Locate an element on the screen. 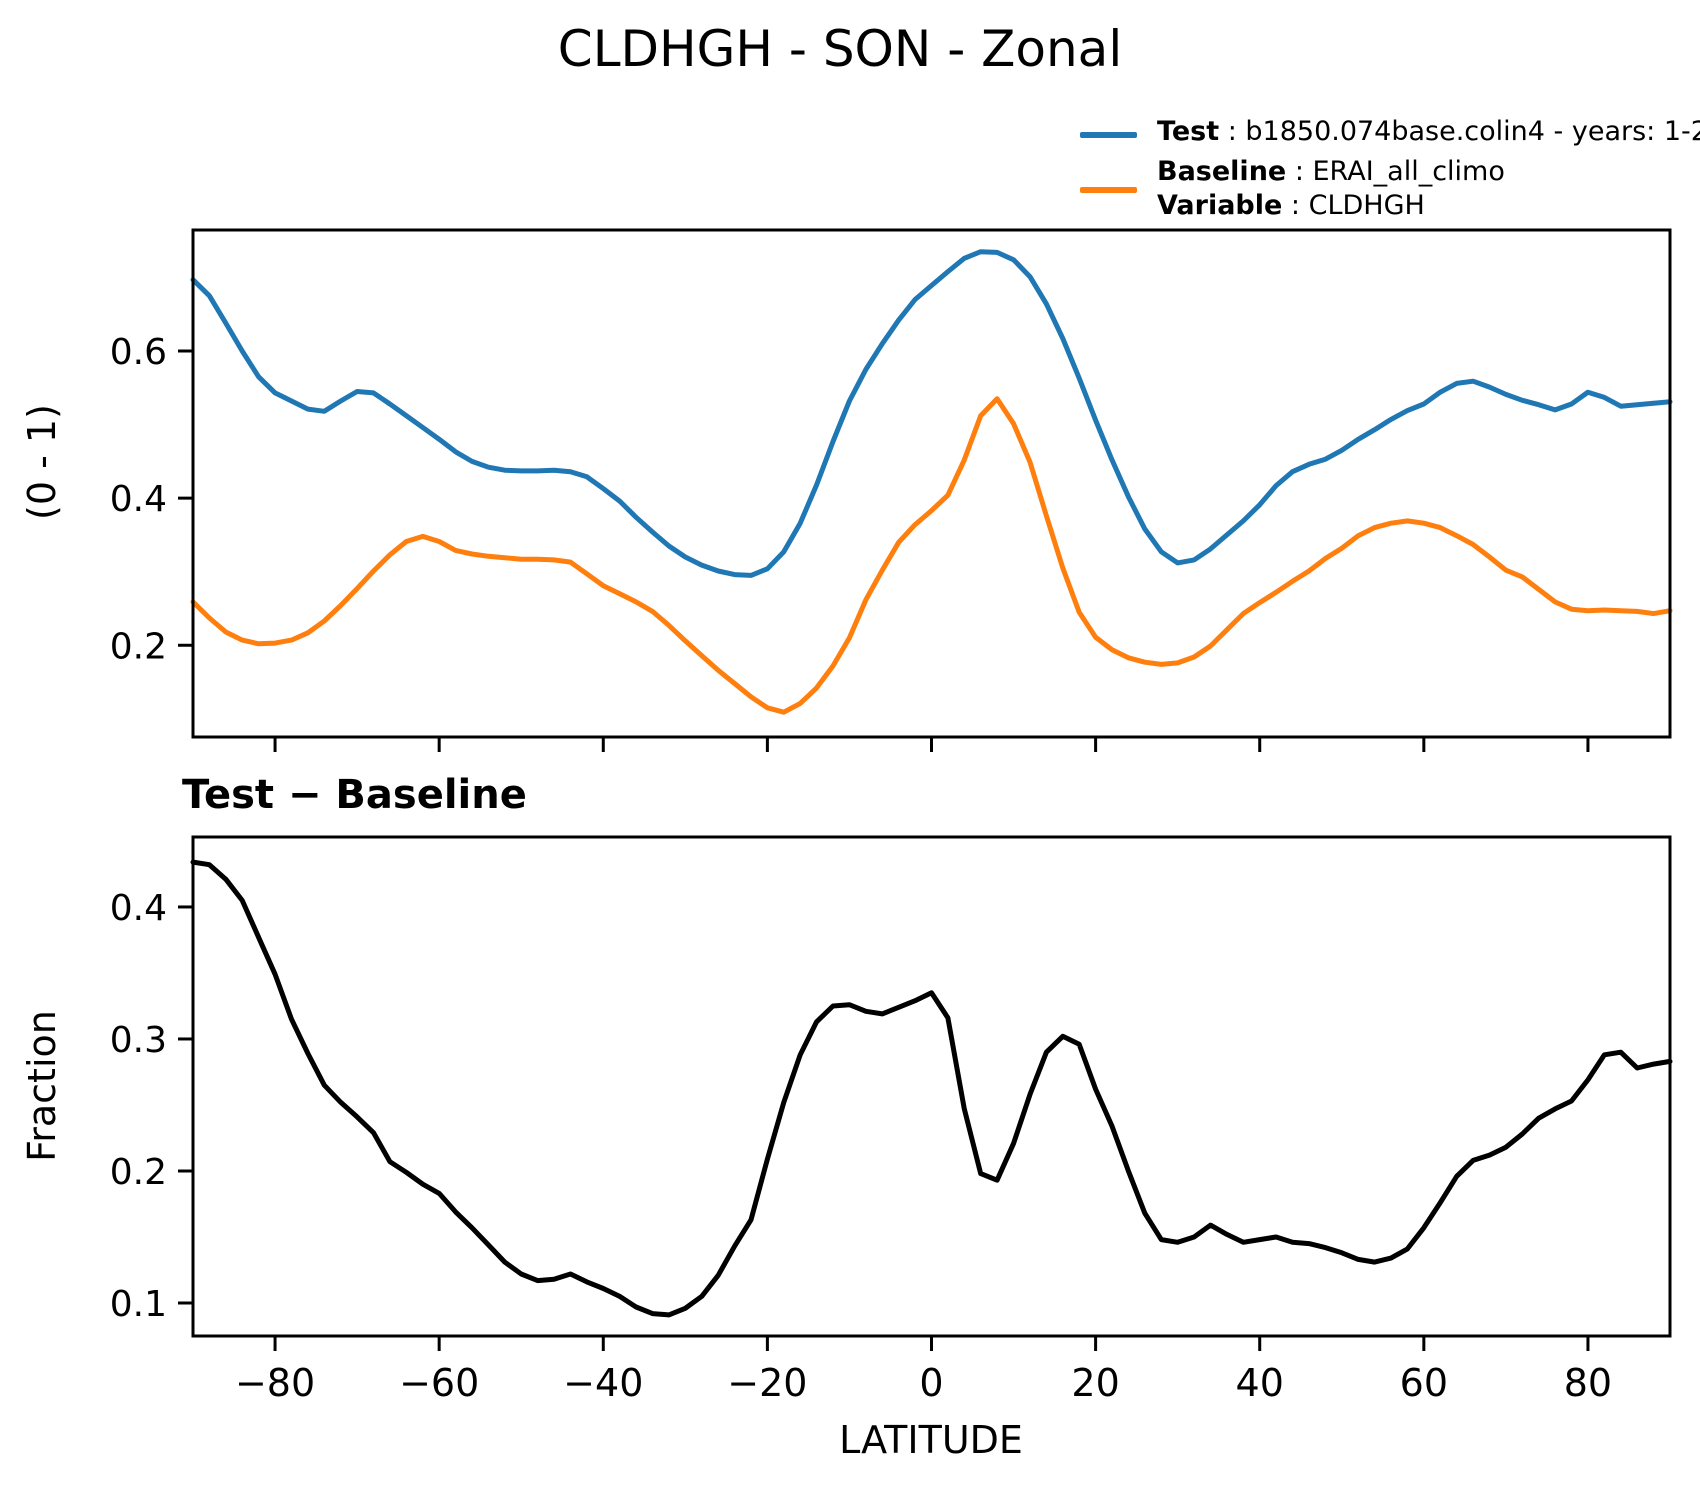 The height and width of the screenshot is (1496, 1700). bottom-panel-x-tick-label: −80 is located at coordinates (275, 1383).